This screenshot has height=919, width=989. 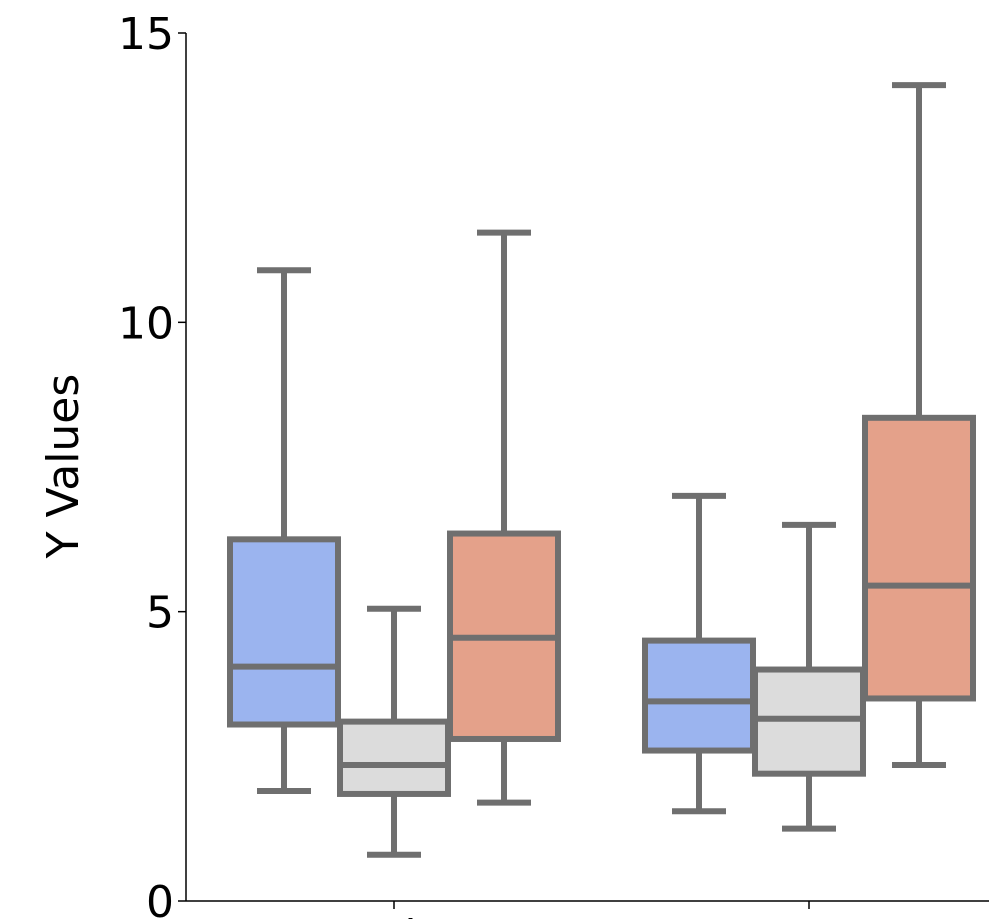 I want to click on x-tick-label: Ka, so click(x=808, y=915).